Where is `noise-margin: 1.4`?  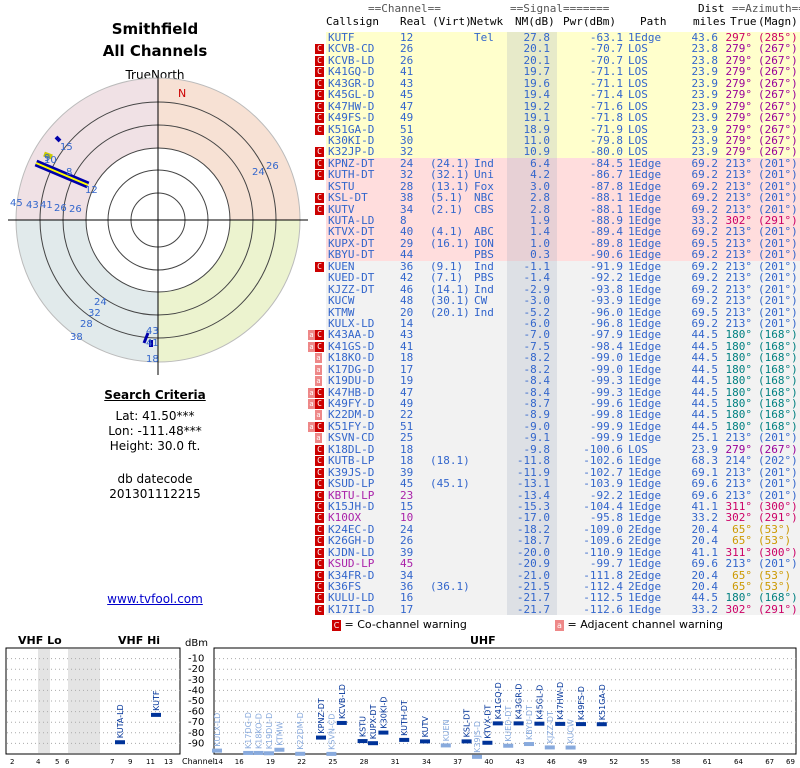
noise-margin: 1.4 is located at coordinates (540, 232).